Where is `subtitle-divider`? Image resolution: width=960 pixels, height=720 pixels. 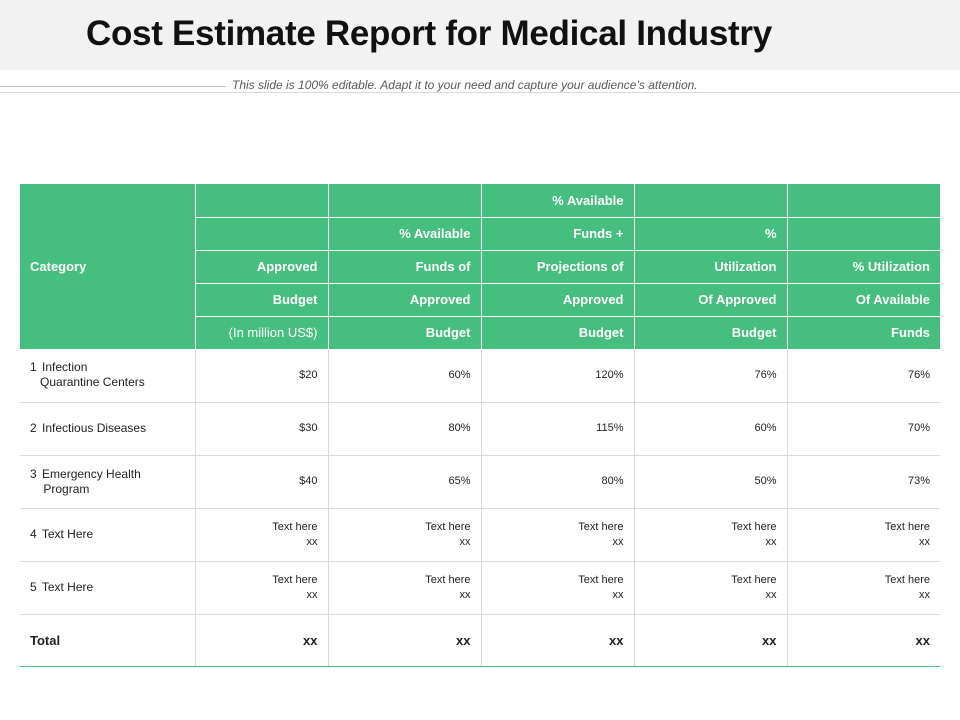
subtitle-divider is located at coordinates (480, 90).